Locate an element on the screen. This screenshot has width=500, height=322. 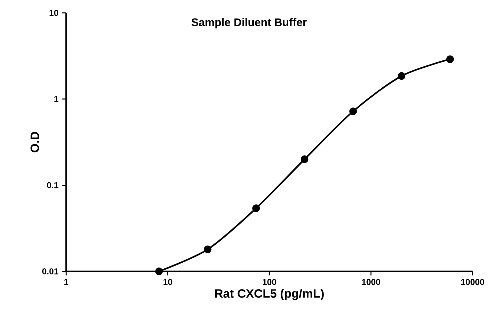
x-tick-label: 10000 is located at coordinates (472, 282).